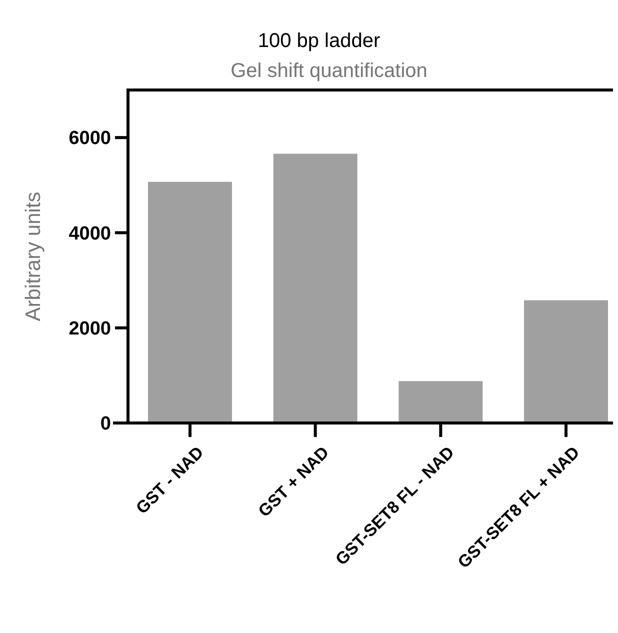  I want to click on y-tick-label: 4000, so click(89, 233).